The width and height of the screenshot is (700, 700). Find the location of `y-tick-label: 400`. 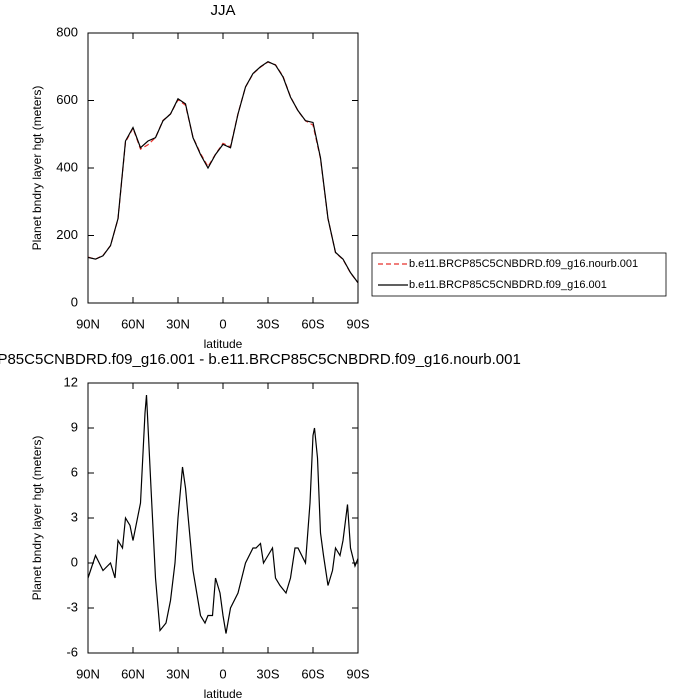

y-tick-label: 400 is located at coordinates (67, 166).